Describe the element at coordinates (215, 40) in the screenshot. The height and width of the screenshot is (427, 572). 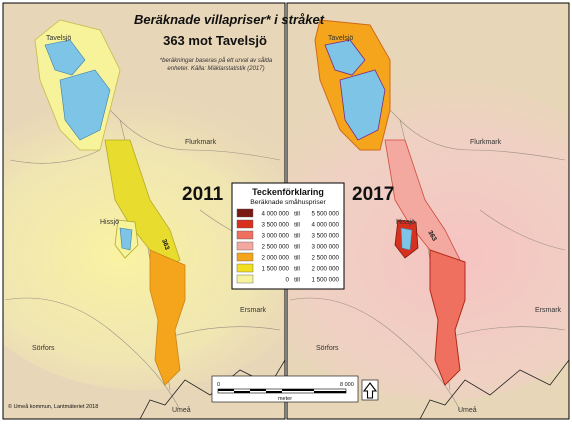
I see `map-title-line2: 363 mot Tavelsjö` at that location.